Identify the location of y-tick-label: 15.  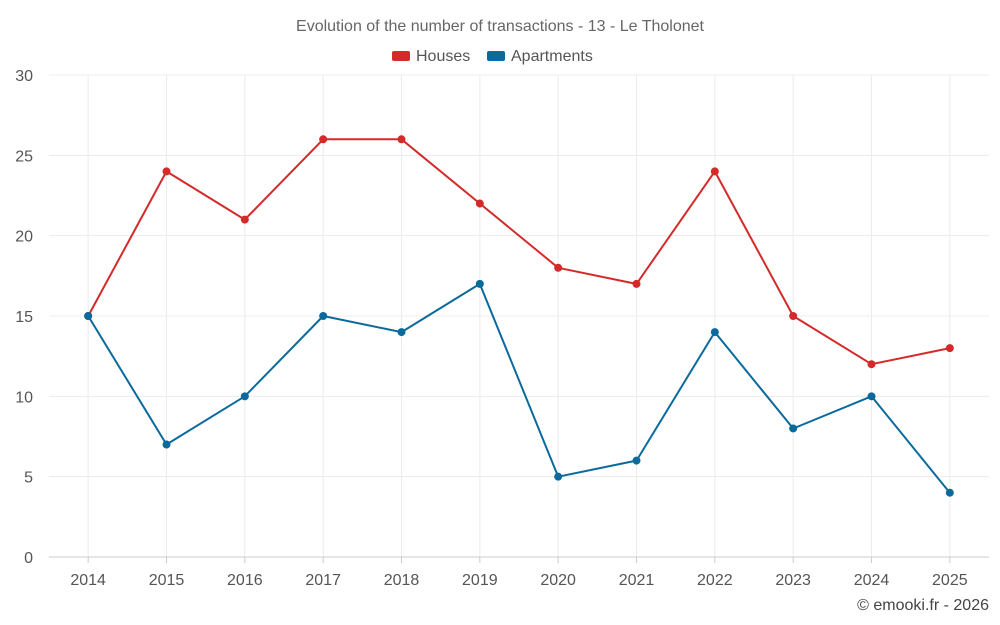
(24, 317).